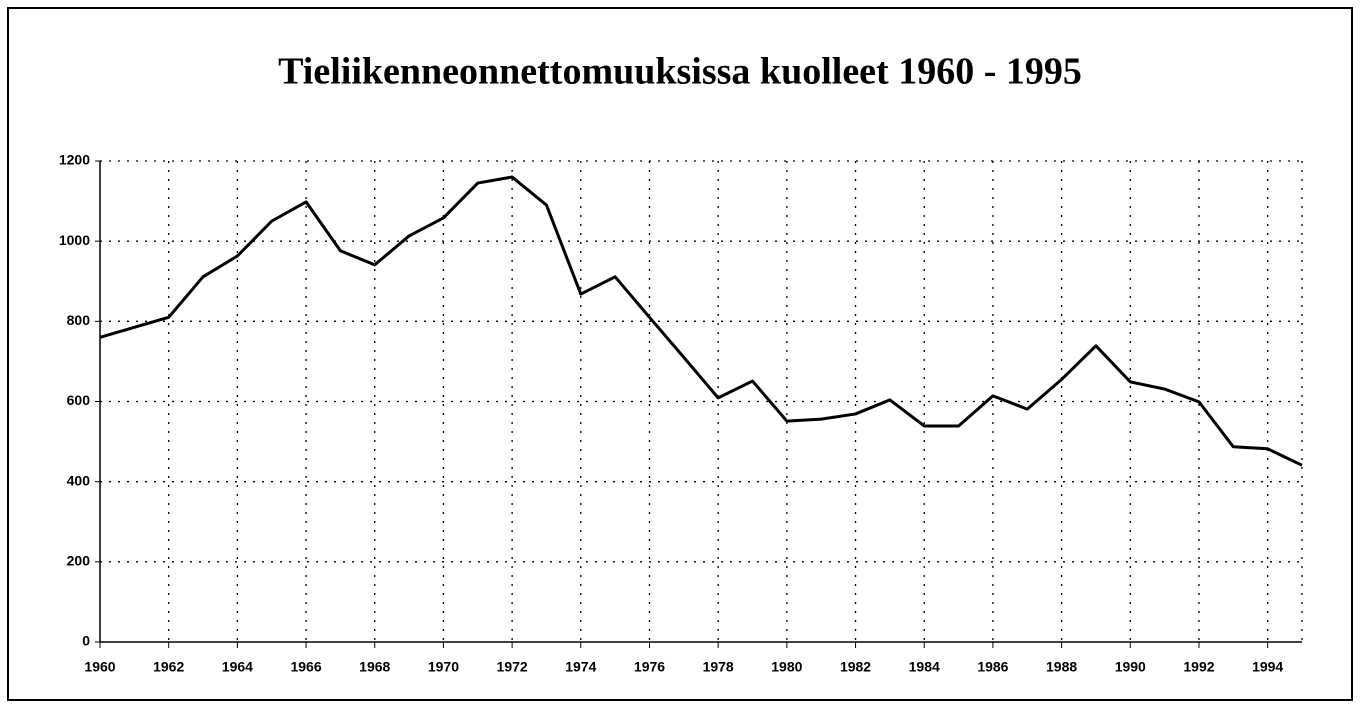  What do you see at coordinates (74, 160) in the screenshot?
I see `y-tick-label: 1200` at bounding box center [74, 160].